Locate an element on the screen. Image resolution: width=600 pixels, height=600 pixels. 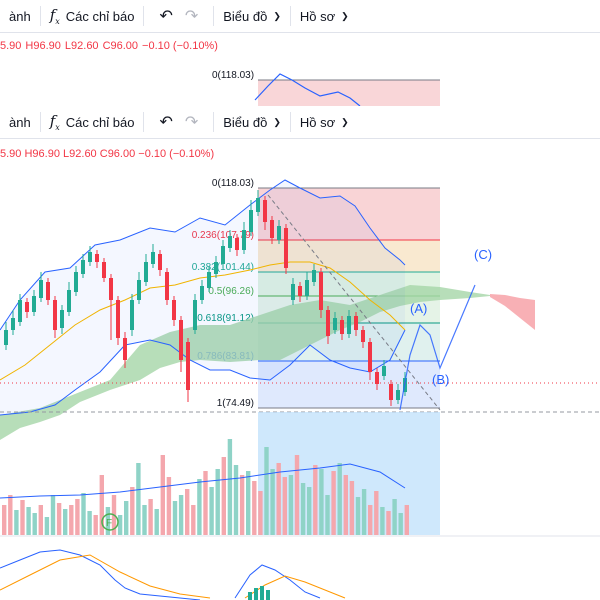
fib-level-label: 1(74.49) is located at coordinates (235, 403).